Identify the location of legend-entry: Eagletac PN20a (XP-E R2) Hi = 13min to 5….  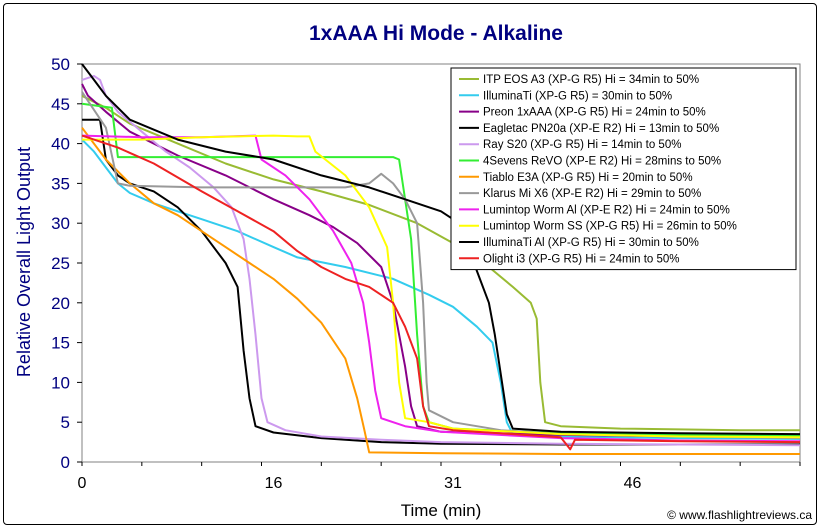
(601, 129).